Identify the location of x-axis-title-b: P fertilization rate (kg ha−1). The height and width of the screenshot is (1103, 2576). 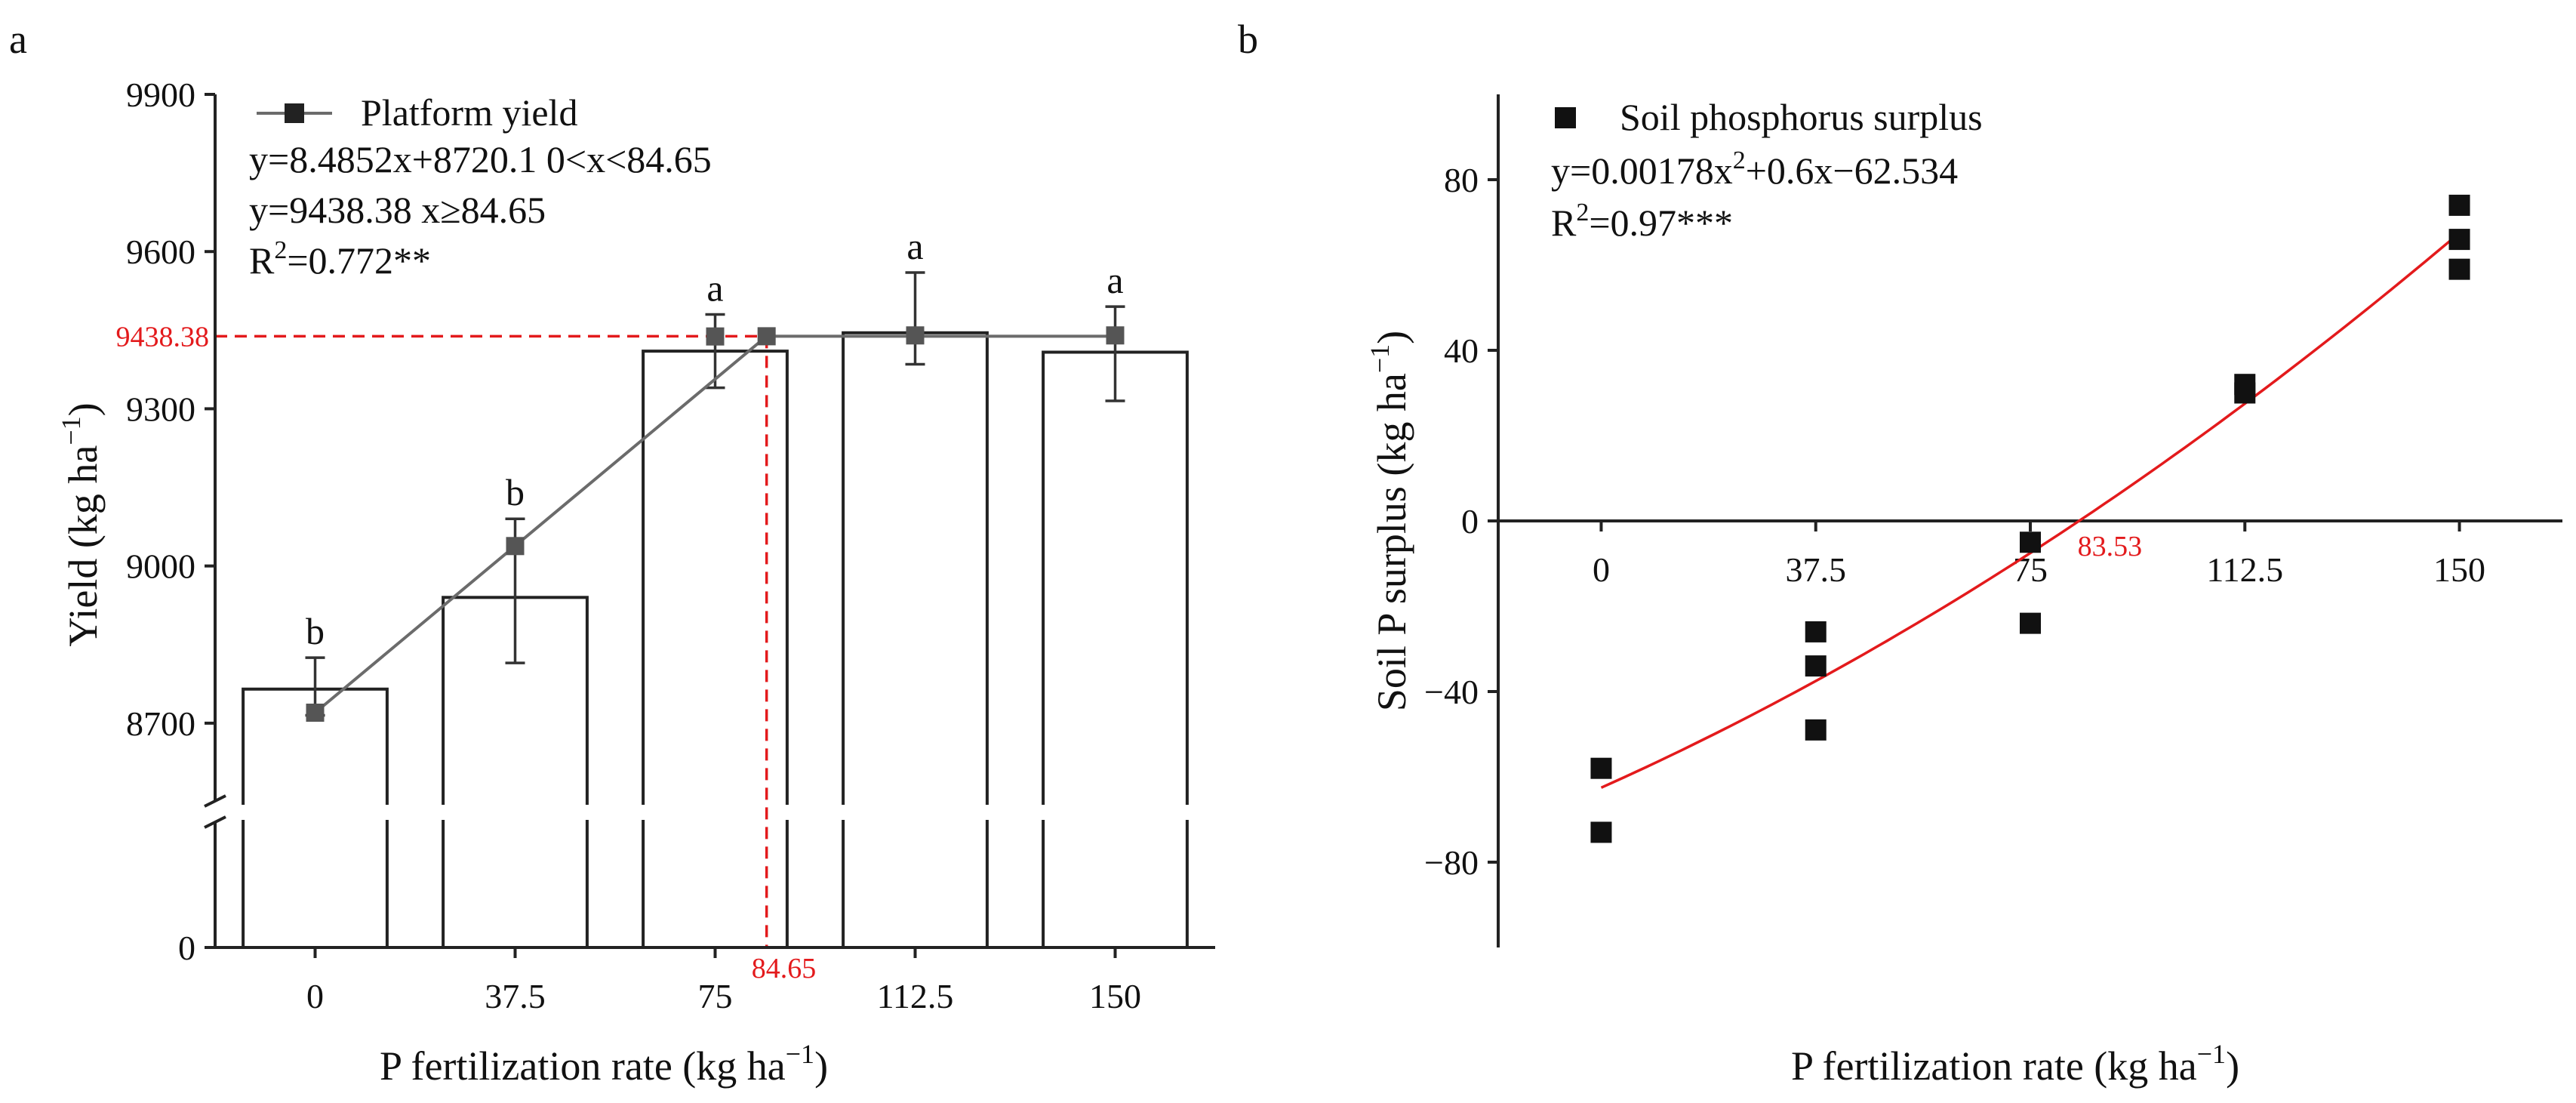
(2015, 1064).